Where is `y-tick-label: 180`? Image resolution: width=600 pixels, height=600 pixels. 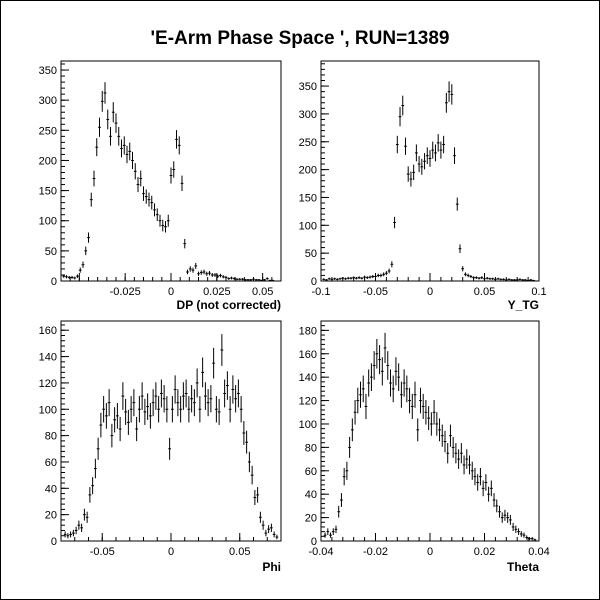
y-tick-label: 180 is located at coordinates (308, 331).